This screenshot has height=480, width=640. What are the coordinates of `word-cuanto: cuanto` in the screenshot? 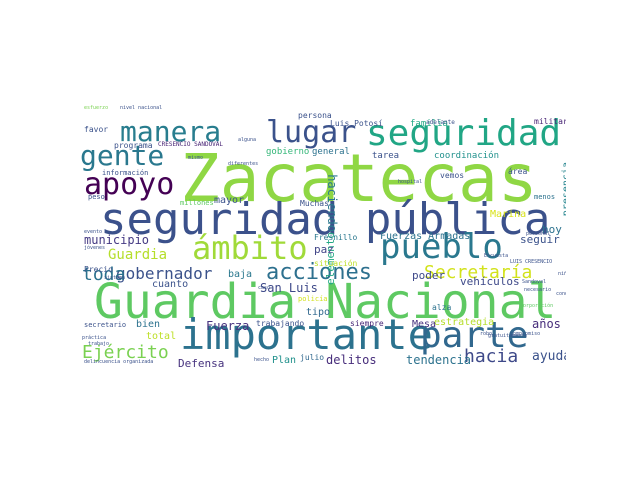 It's located at (170, 284).